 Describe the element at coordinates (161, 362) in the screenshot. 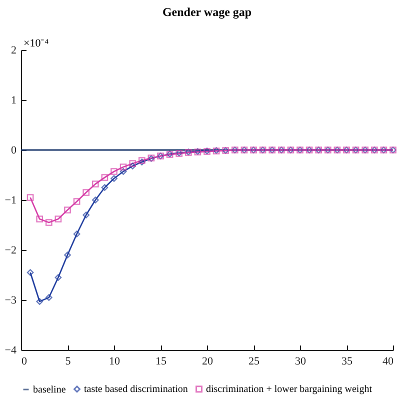

I see `x-tick-label: 15` at that location.